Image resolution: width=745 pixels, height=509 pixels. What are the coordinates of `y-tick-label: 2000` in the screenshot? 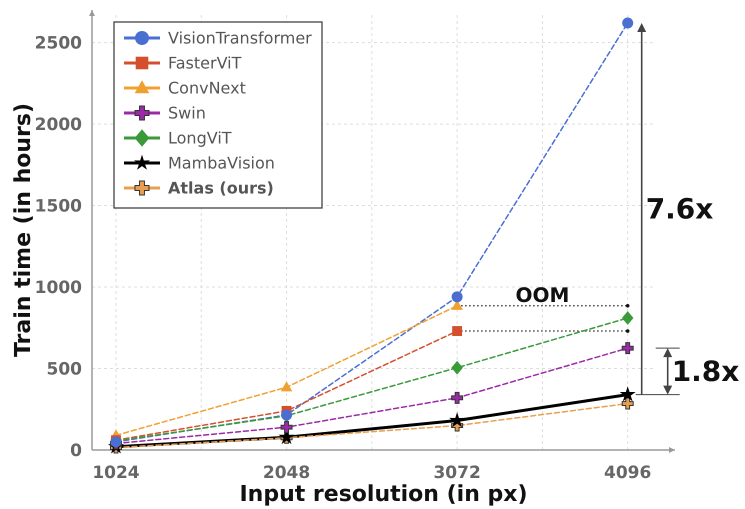 It's located at (58, 125).